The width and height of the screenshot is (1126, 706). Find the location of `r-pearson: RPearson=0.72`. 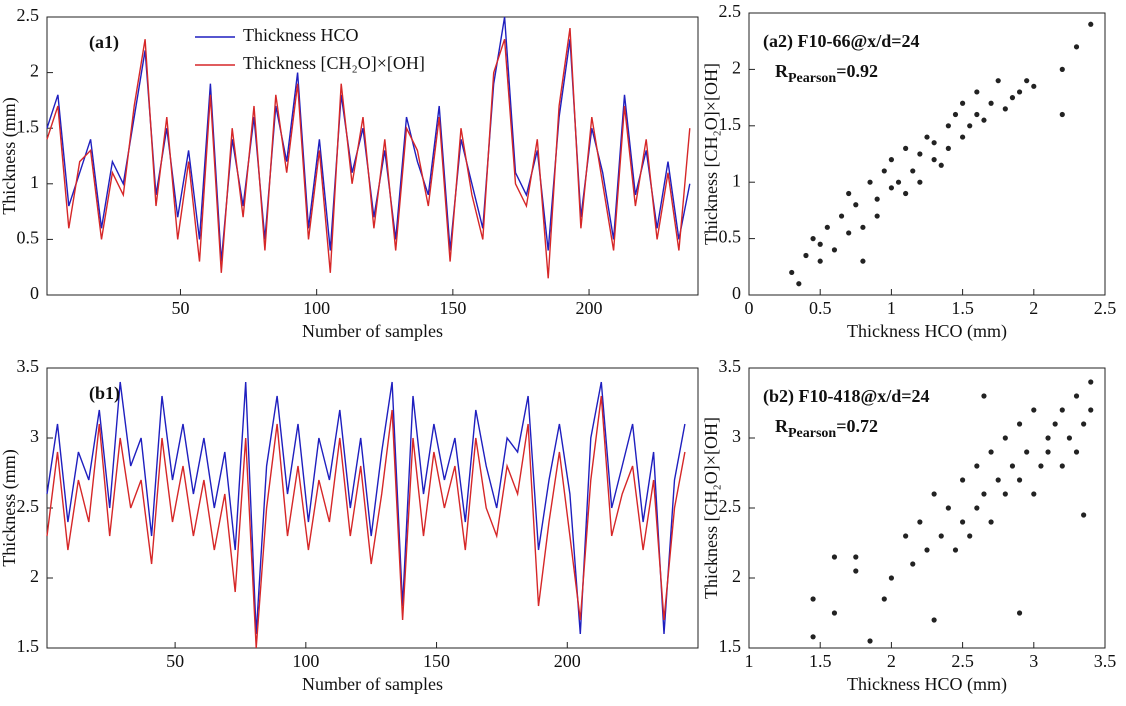

r-pearson: RPearson=0.72 is located at coordinates (826, 428).